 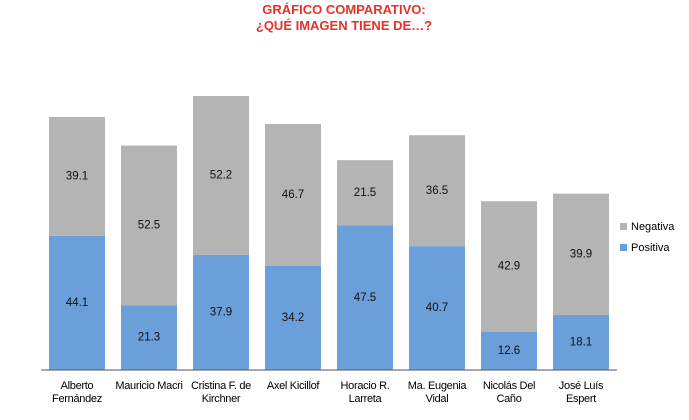 I want to click on value-label: 21.5, so click(x=365, y=193).